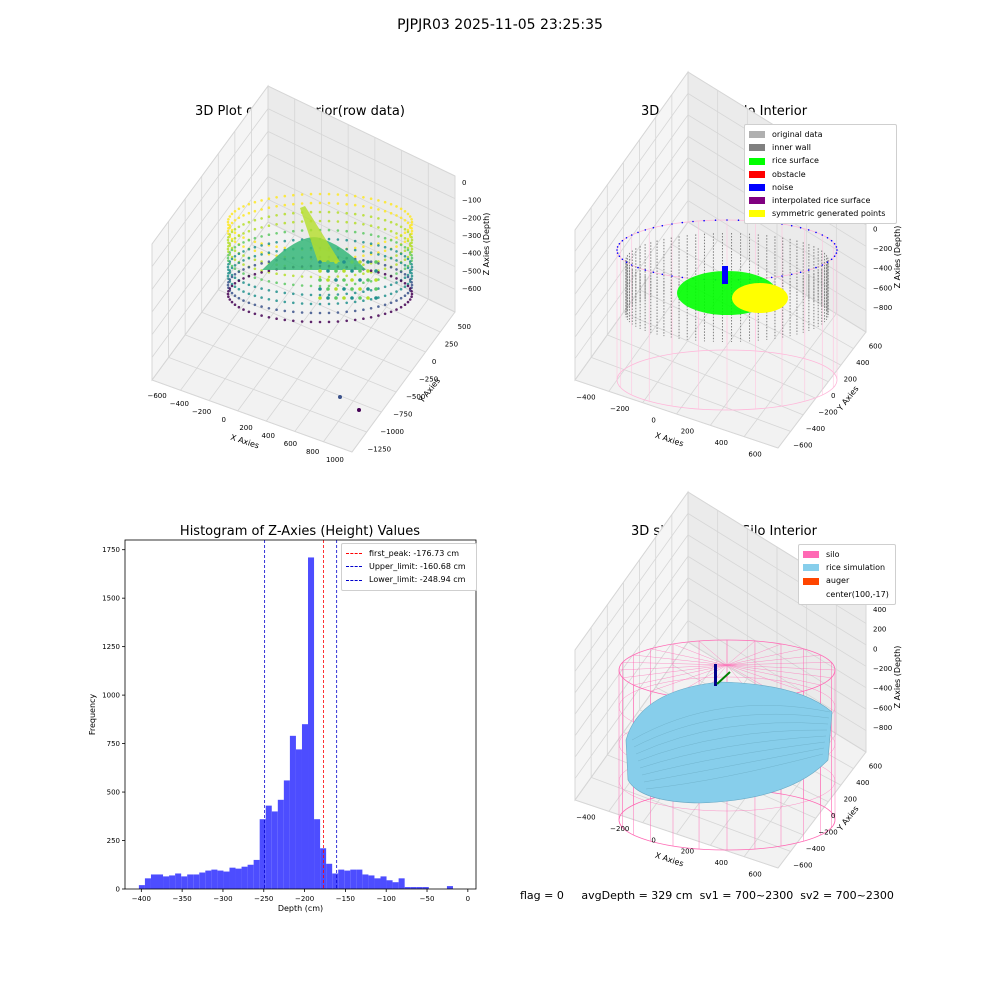  I want to click on legend-swatch, so click(757, 161).